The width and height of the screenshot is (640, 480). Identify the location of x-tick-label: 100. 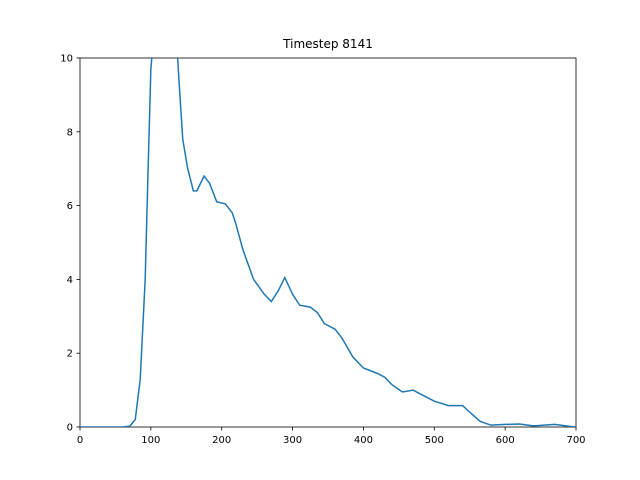
(150, 440).